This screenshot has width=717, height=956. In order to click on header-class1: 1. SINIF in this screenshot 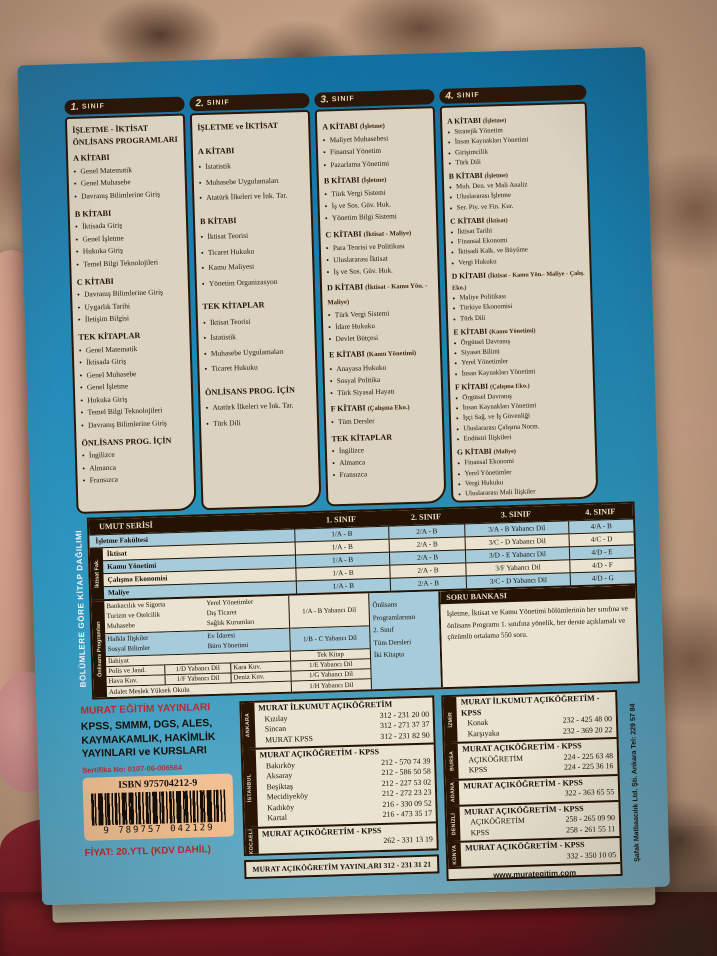, I will do `click(341, 519)`.